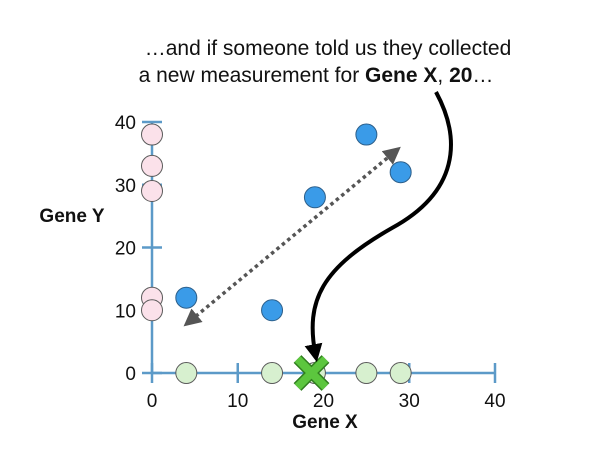  Describe the element at coordinates (71, 216) in the screenshot. I see `y-axis-title: Gene Y` at that location.